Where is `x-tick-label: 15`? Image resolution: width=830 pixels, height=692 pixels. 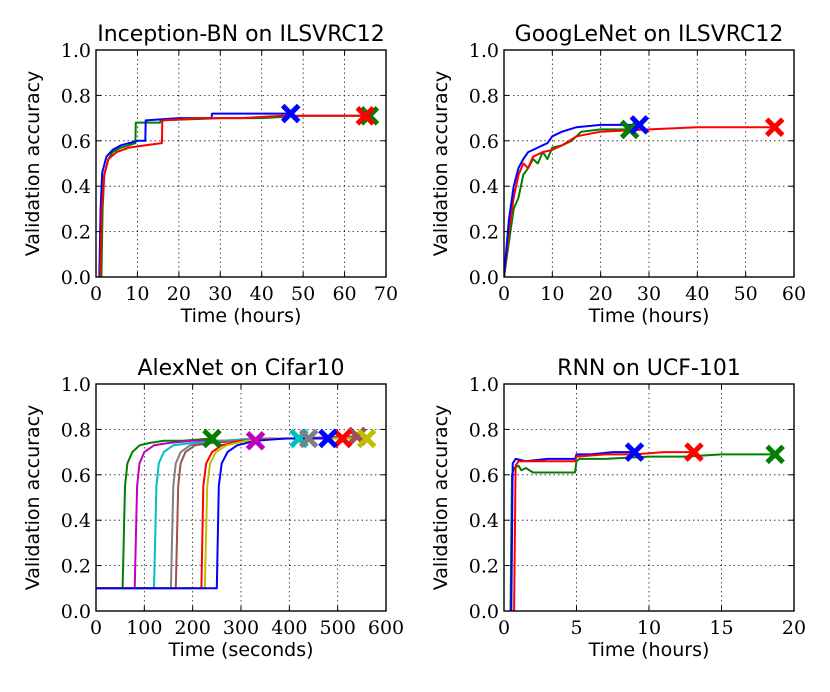
x-tick-label: 15 is located at coordinates (721, 628).